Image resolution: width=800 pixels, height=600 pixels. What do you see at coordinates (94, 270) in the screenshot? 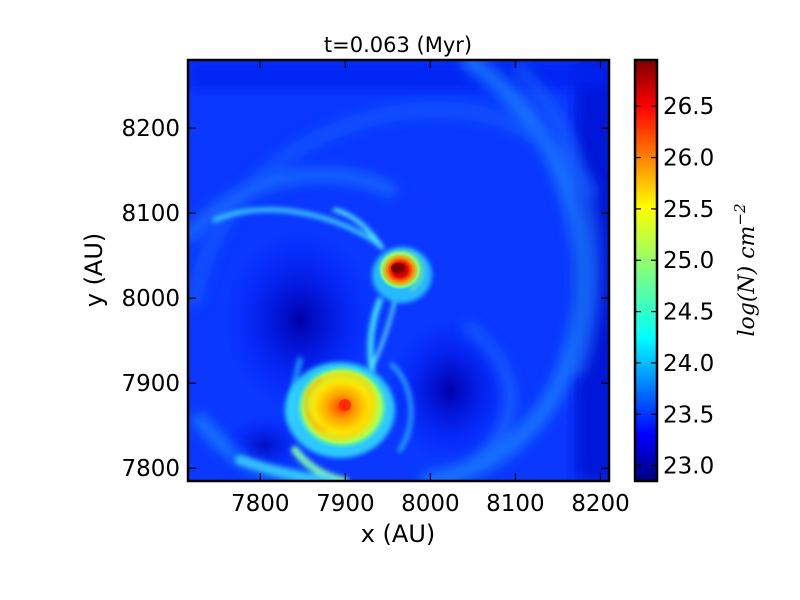
I see `y-axis-label: y (AU)` at bounding box center [94, 270].